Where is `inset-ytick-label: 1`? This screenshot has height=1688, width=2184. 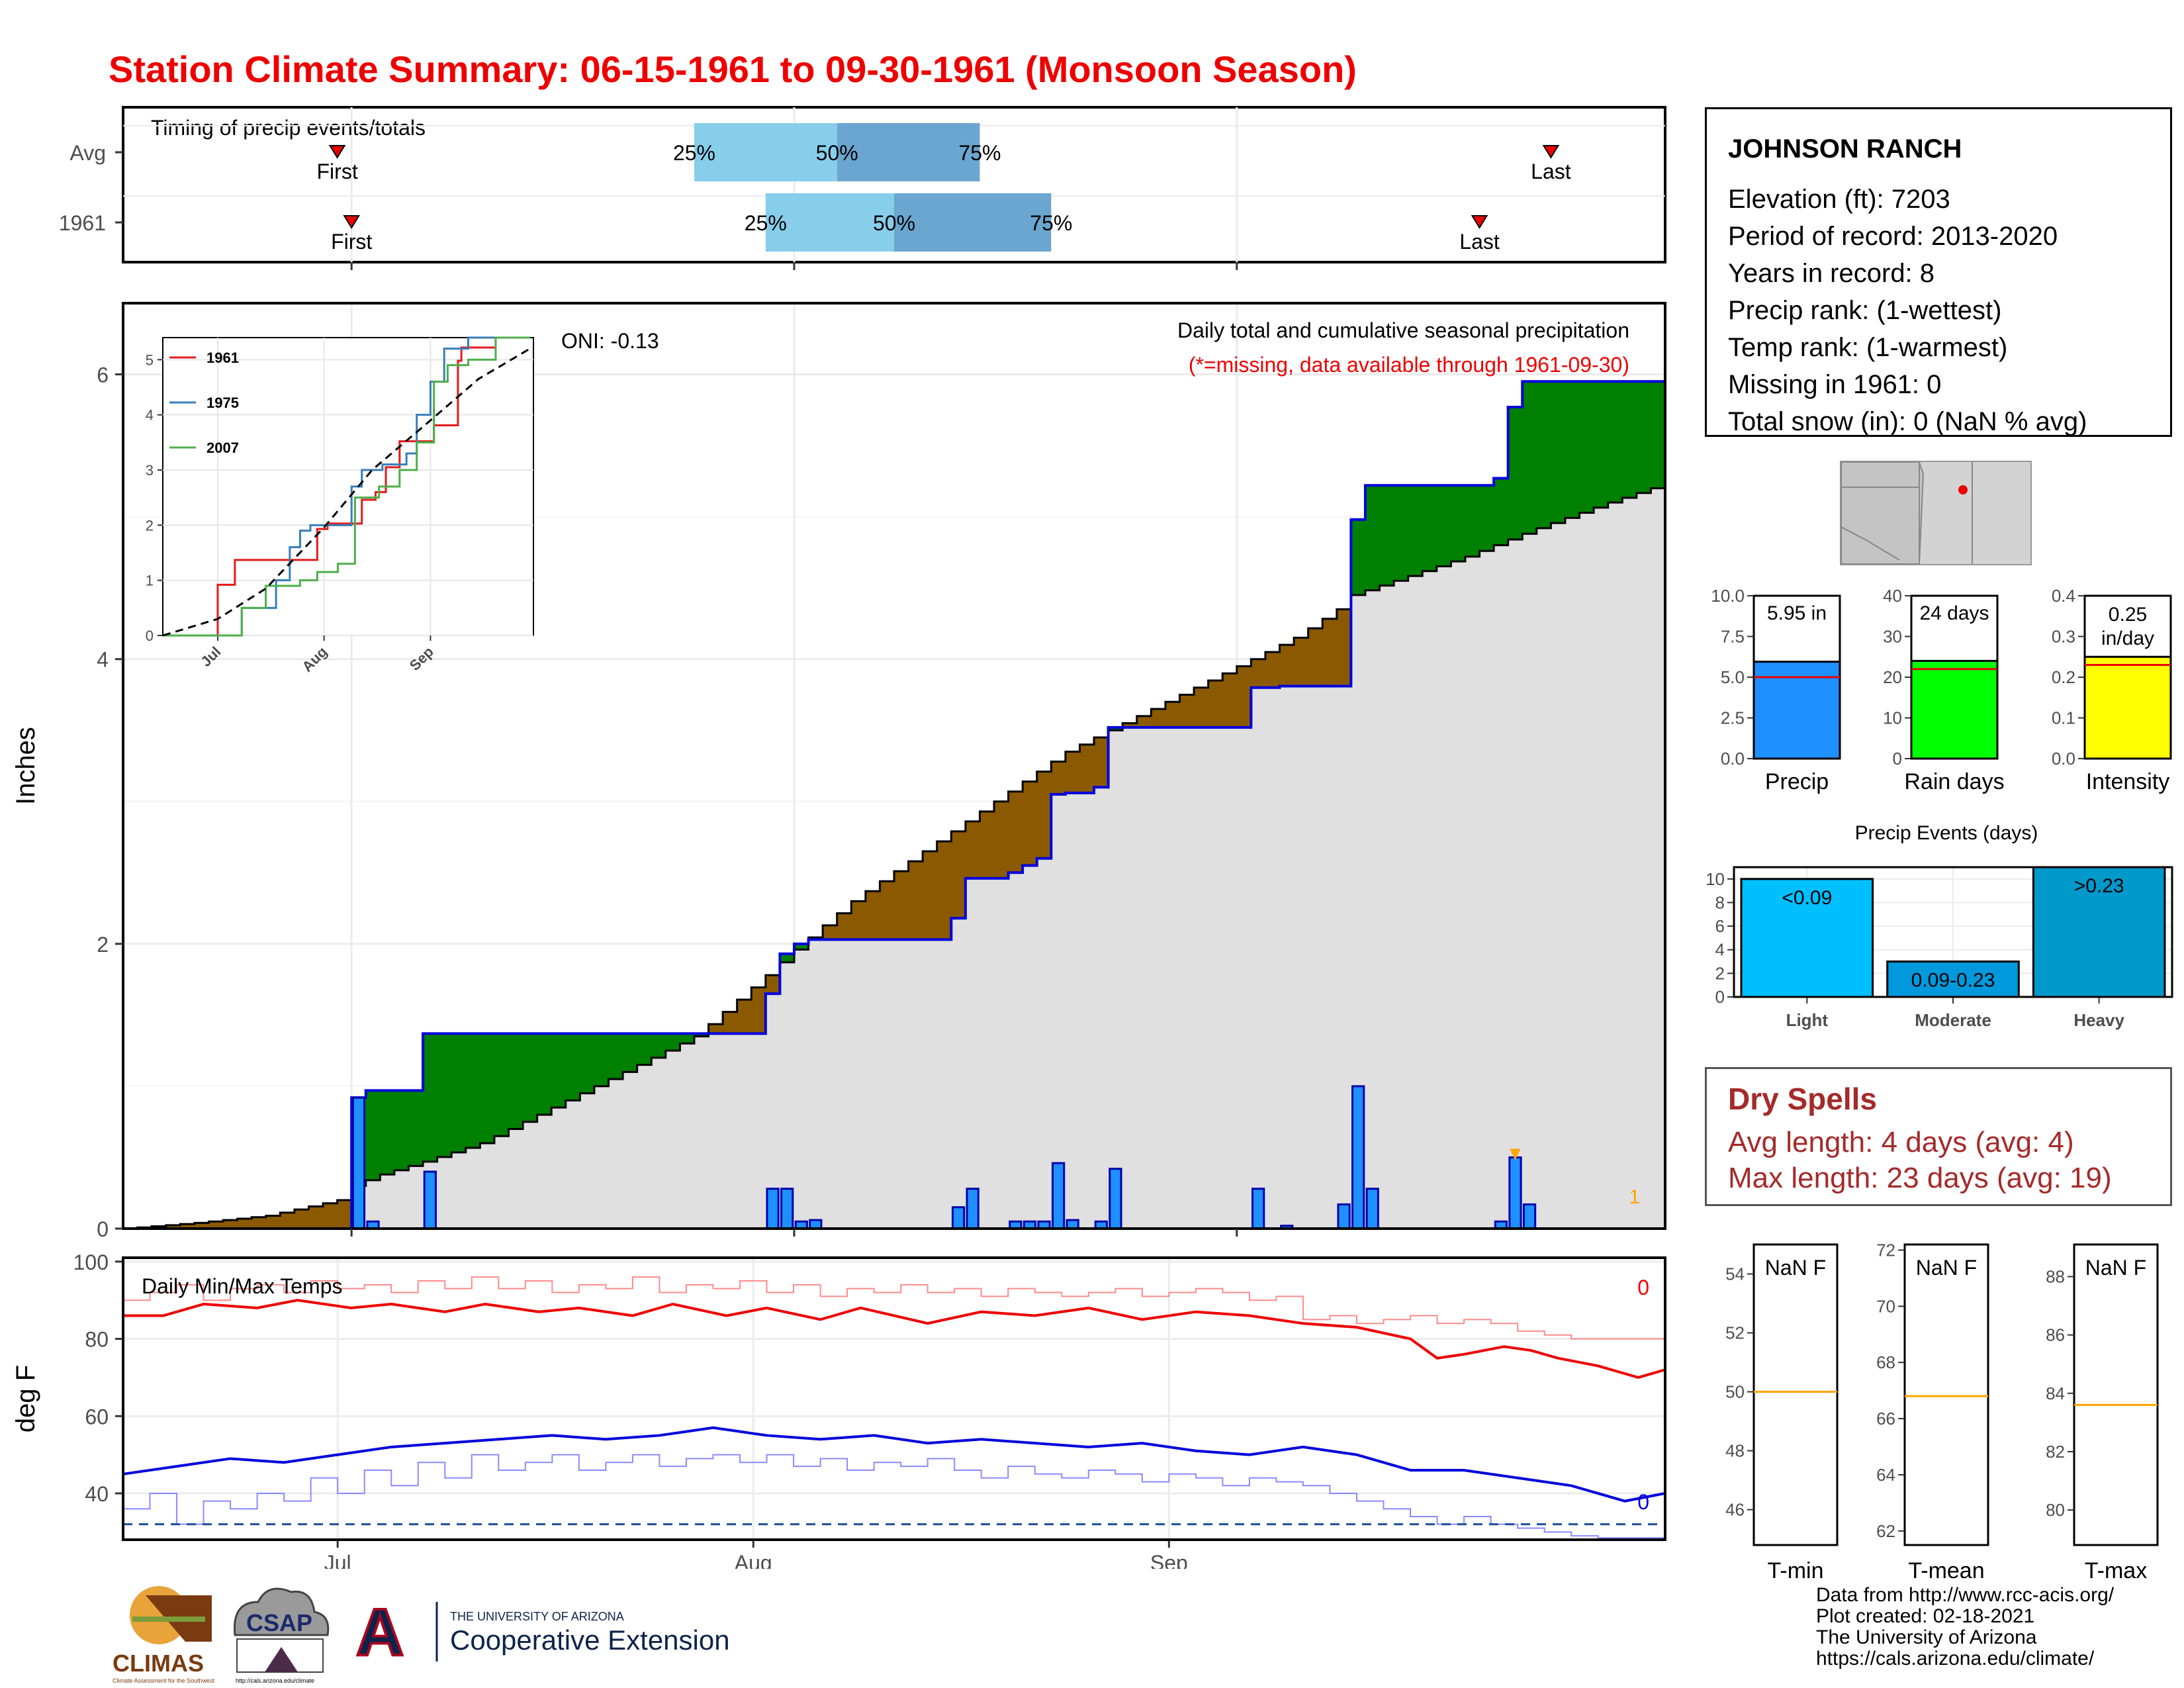
inset-ytick-label: 1 is located at coordinates (150, 581).